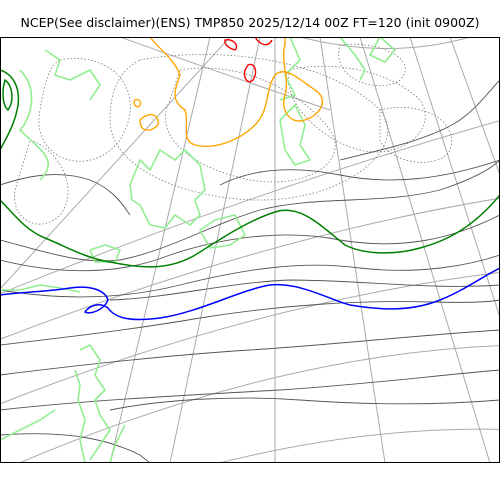  What do you see at coordinates (231, 44) in the screenshot?
I see `isotherm-minus36-top` at bounding box center [231, 44].